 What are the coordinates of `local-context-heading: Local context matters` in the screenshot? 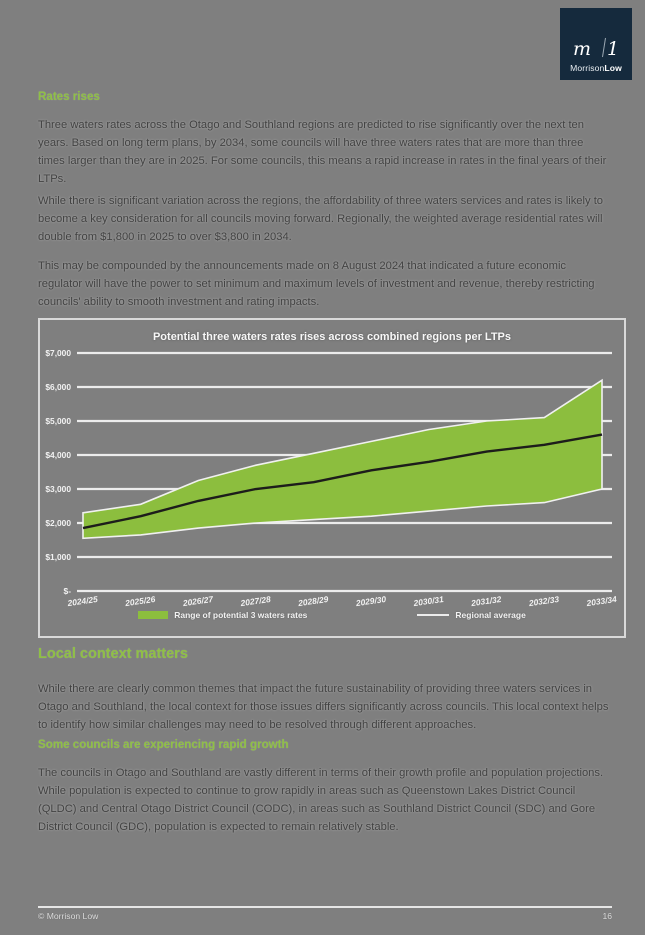 It's located at (113, 654).